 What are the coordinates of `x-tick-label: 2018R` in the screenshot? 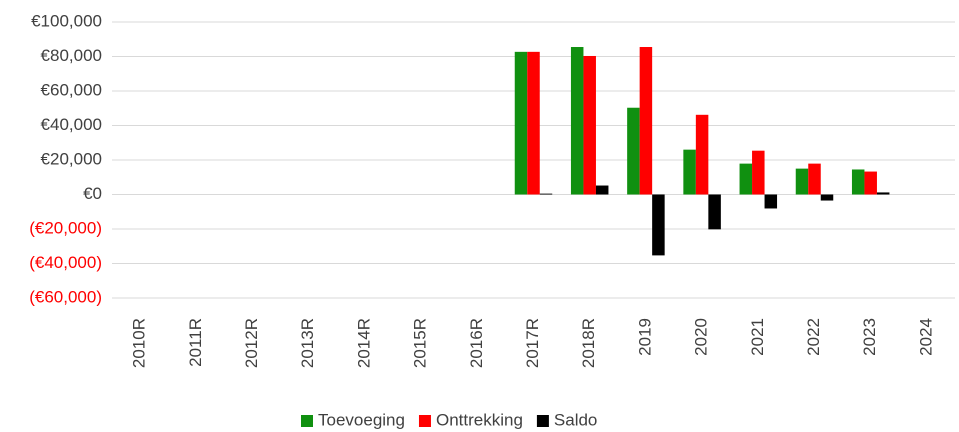 It's located at (588, 343).